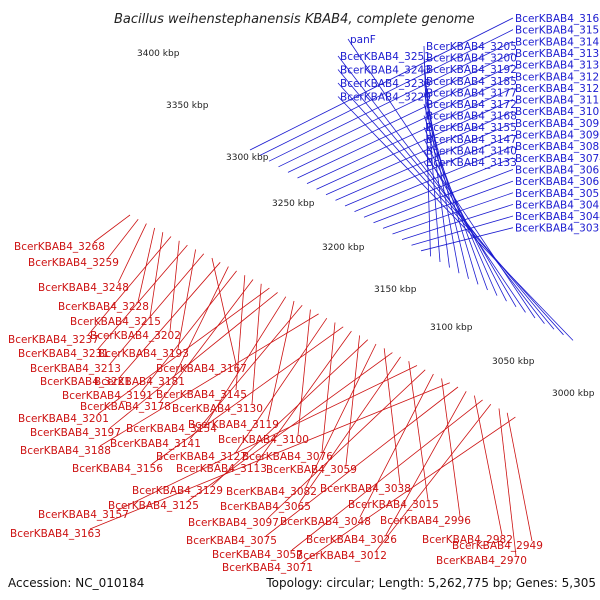 The width and height of the screenshot is (600, 600). I want to click on gene-label-reverse: BcerKBAB4_3181, so click(139, 382).